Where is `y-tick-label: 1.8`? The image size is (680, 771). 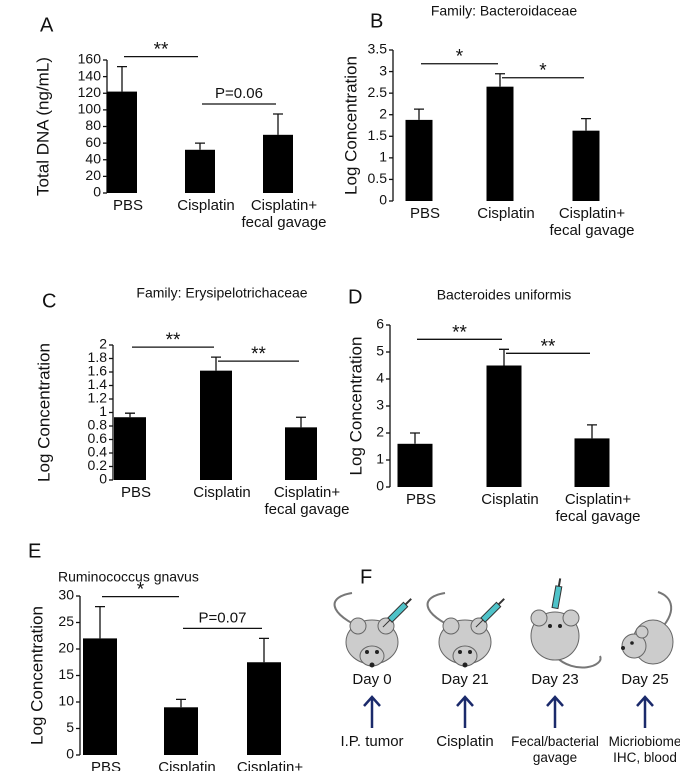
y-tick-label: 1.8 is located at coordinates (98, 357).